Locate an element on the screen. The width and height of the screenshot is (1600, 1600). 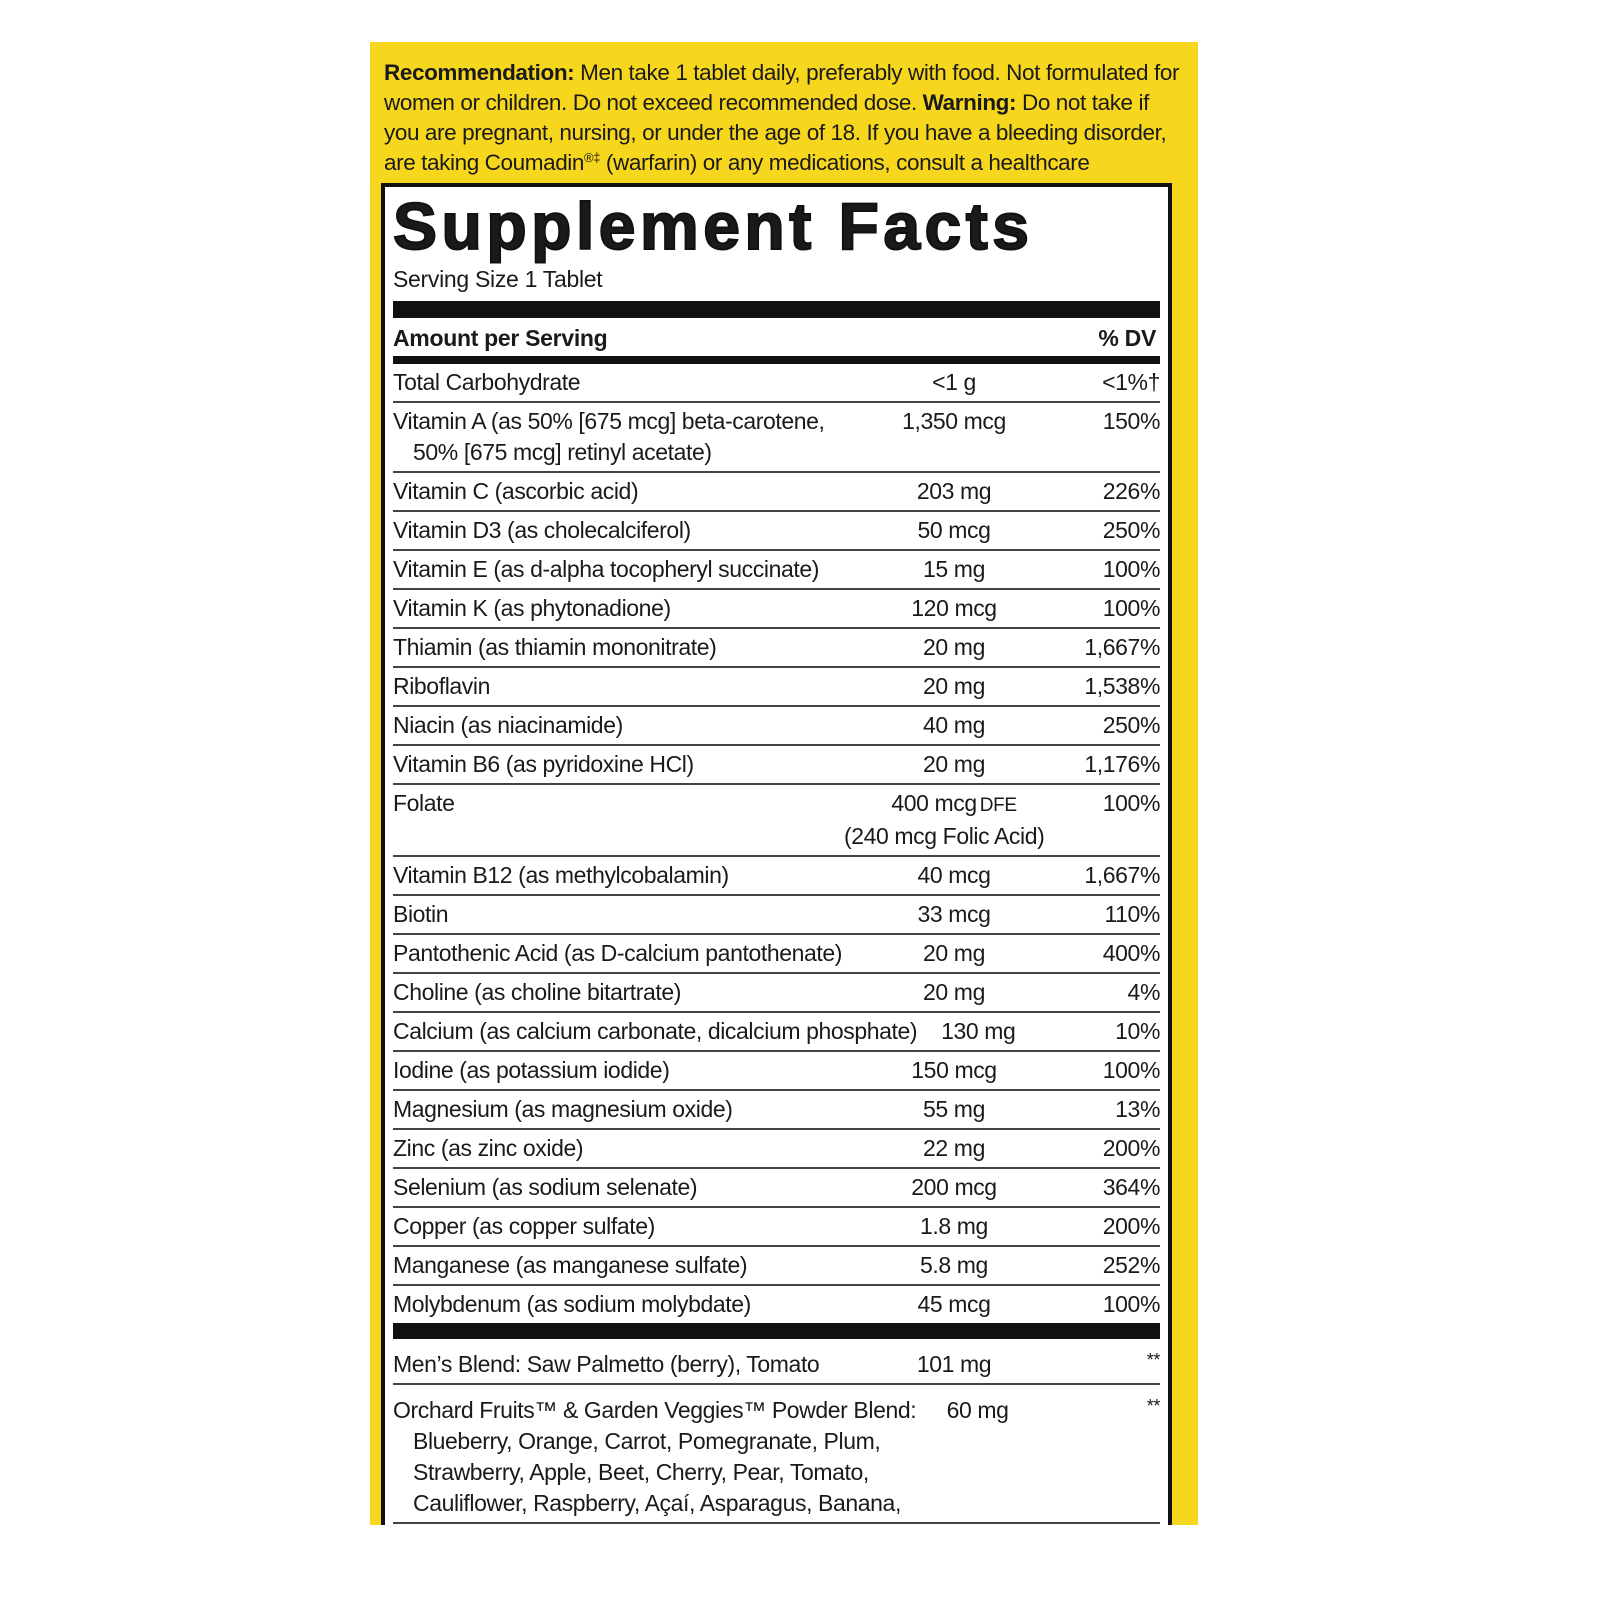
amount-cell: 130 mg is located at coordinates (978, 1031).